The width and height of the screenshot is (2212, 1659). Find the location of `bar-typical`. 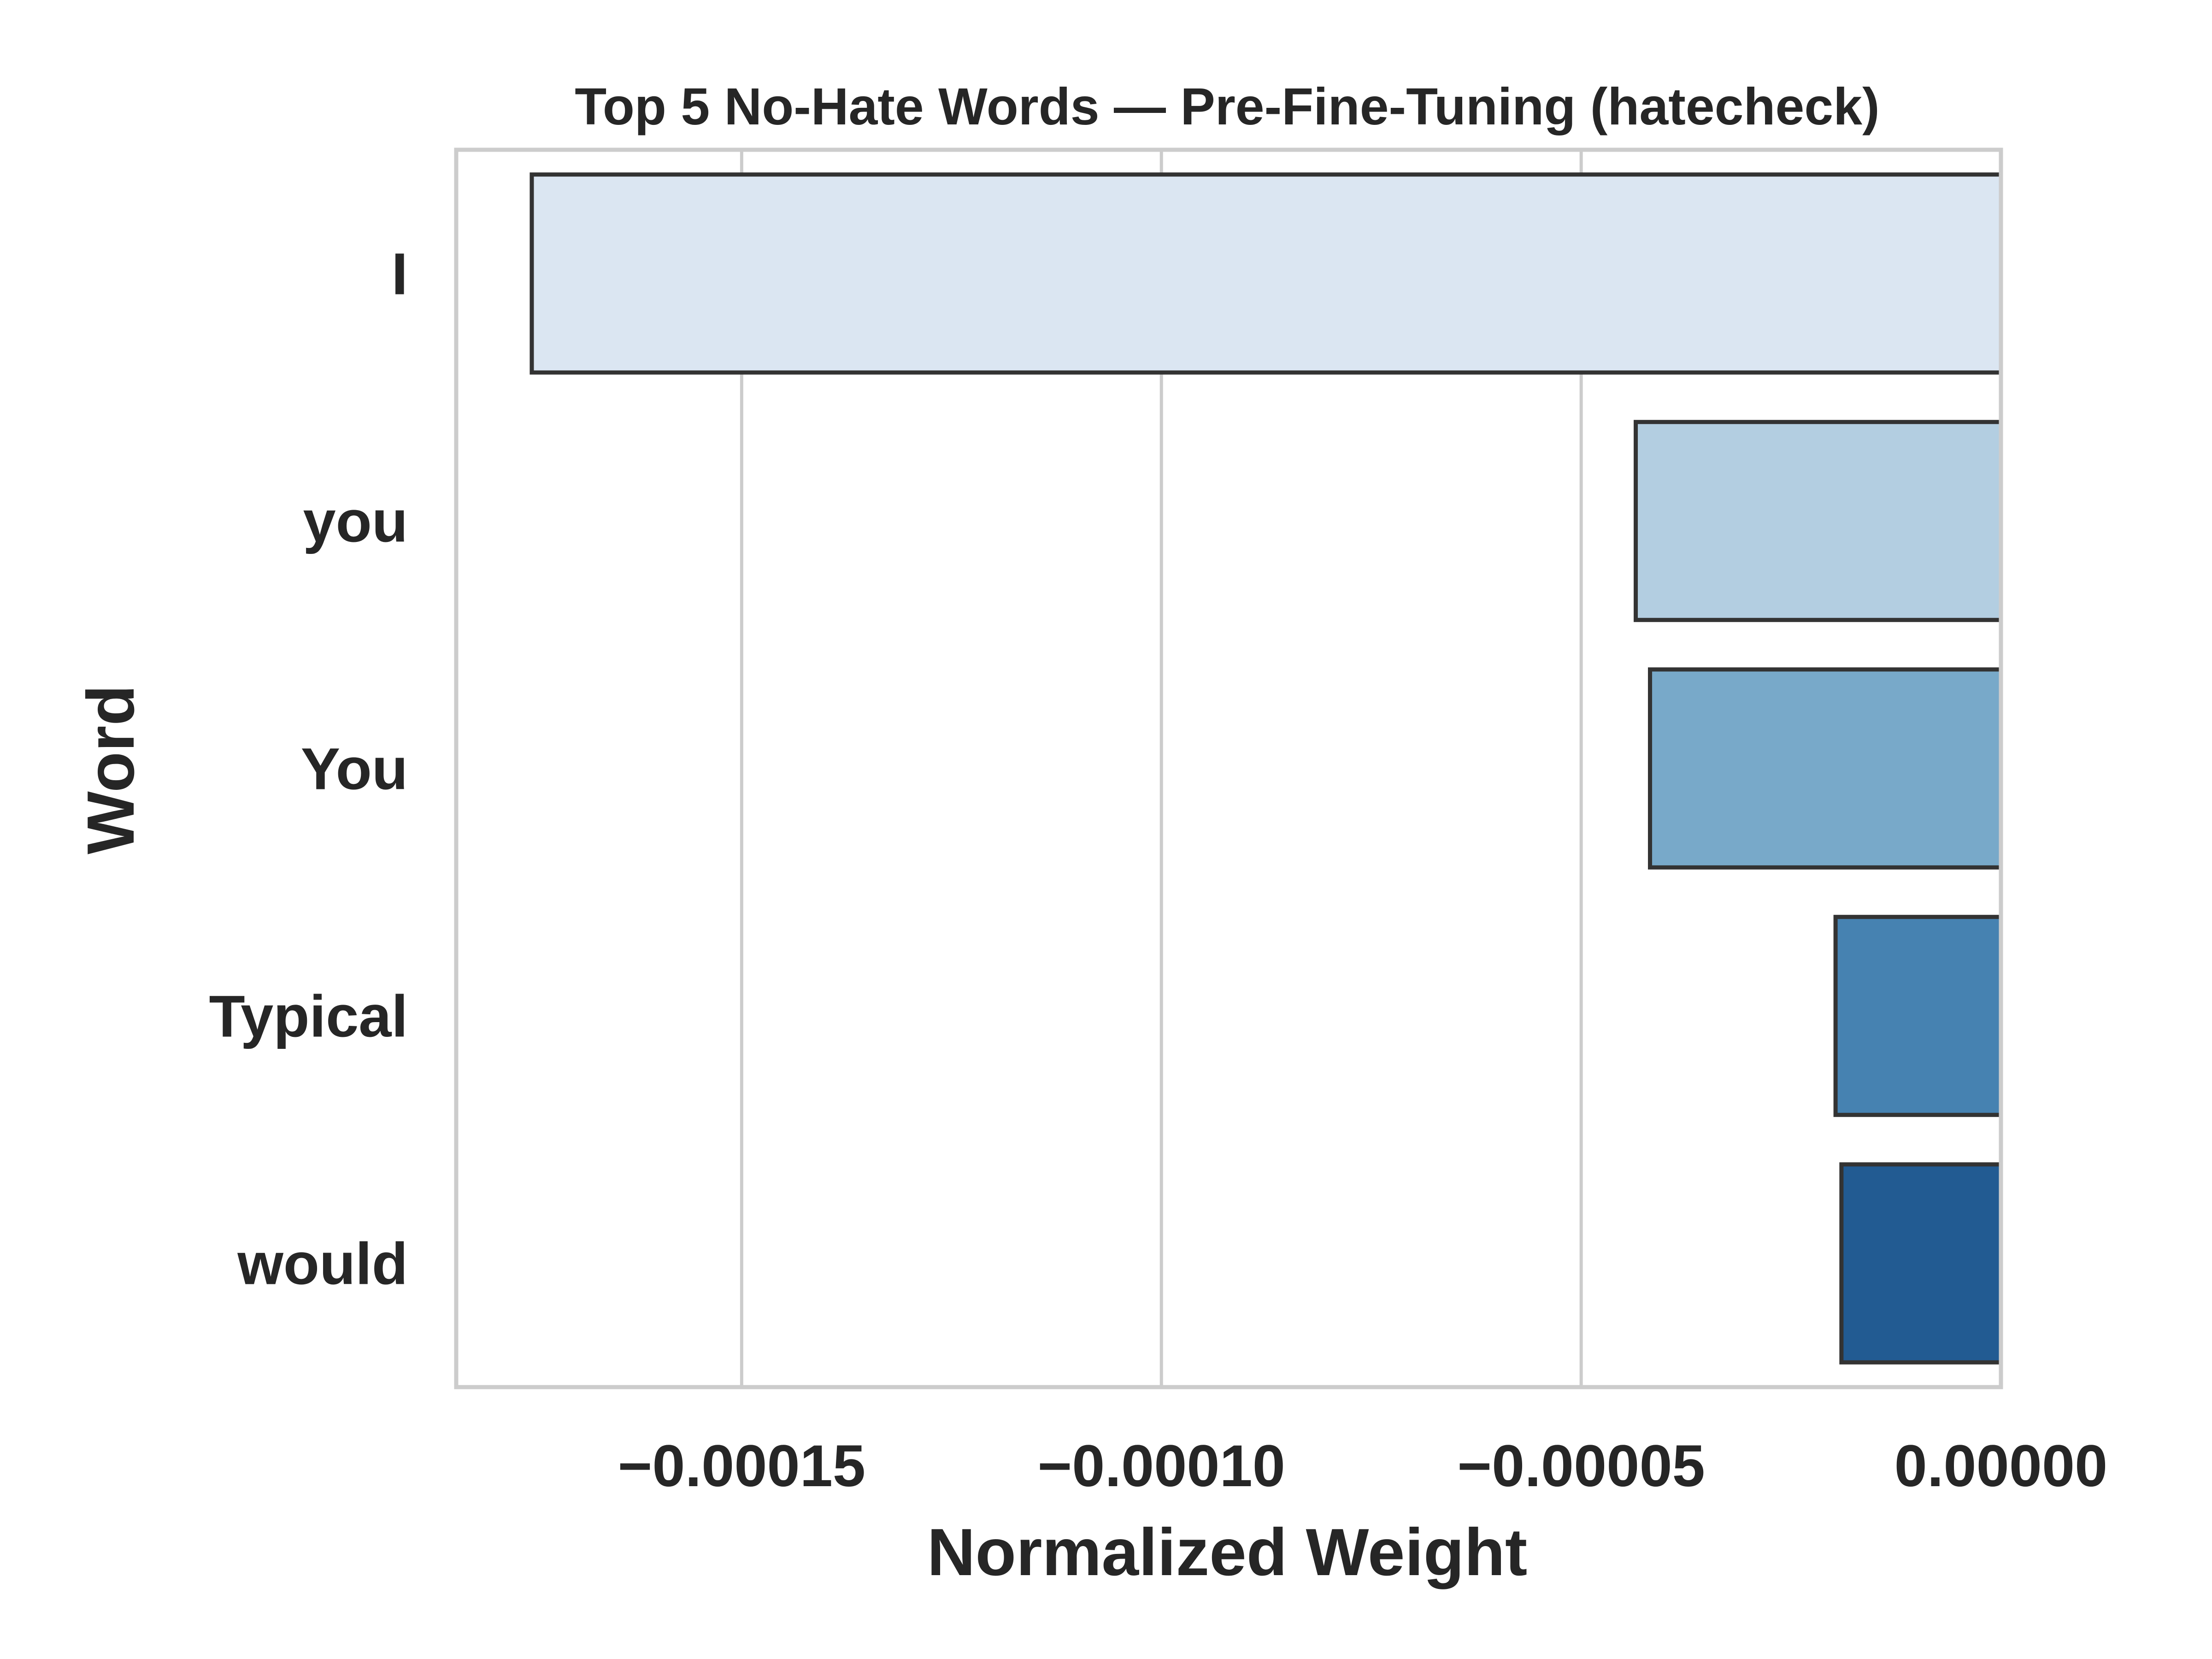

bar-typical is located at coordinates (1918, 1016).